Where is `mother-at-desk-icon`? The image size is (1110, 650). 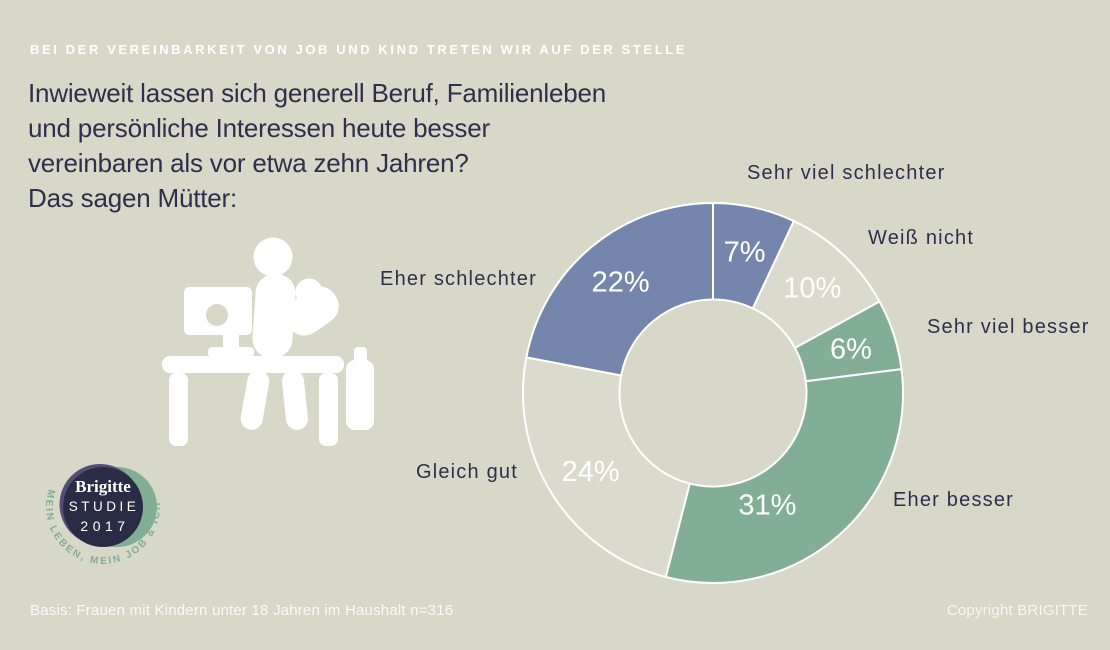
mother-at-desk-icon is located at coordinates (268, 341).